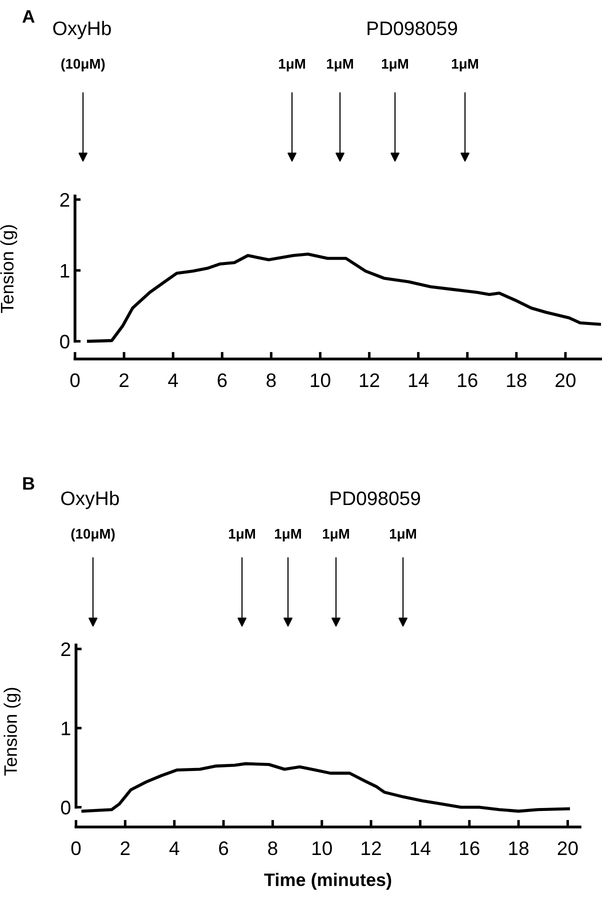 The height and width of the screenshot is (913, 602). What do you see at coordinates (343, 297) in the screenshot?
I see `line-series` at bounding box center [343, 297].